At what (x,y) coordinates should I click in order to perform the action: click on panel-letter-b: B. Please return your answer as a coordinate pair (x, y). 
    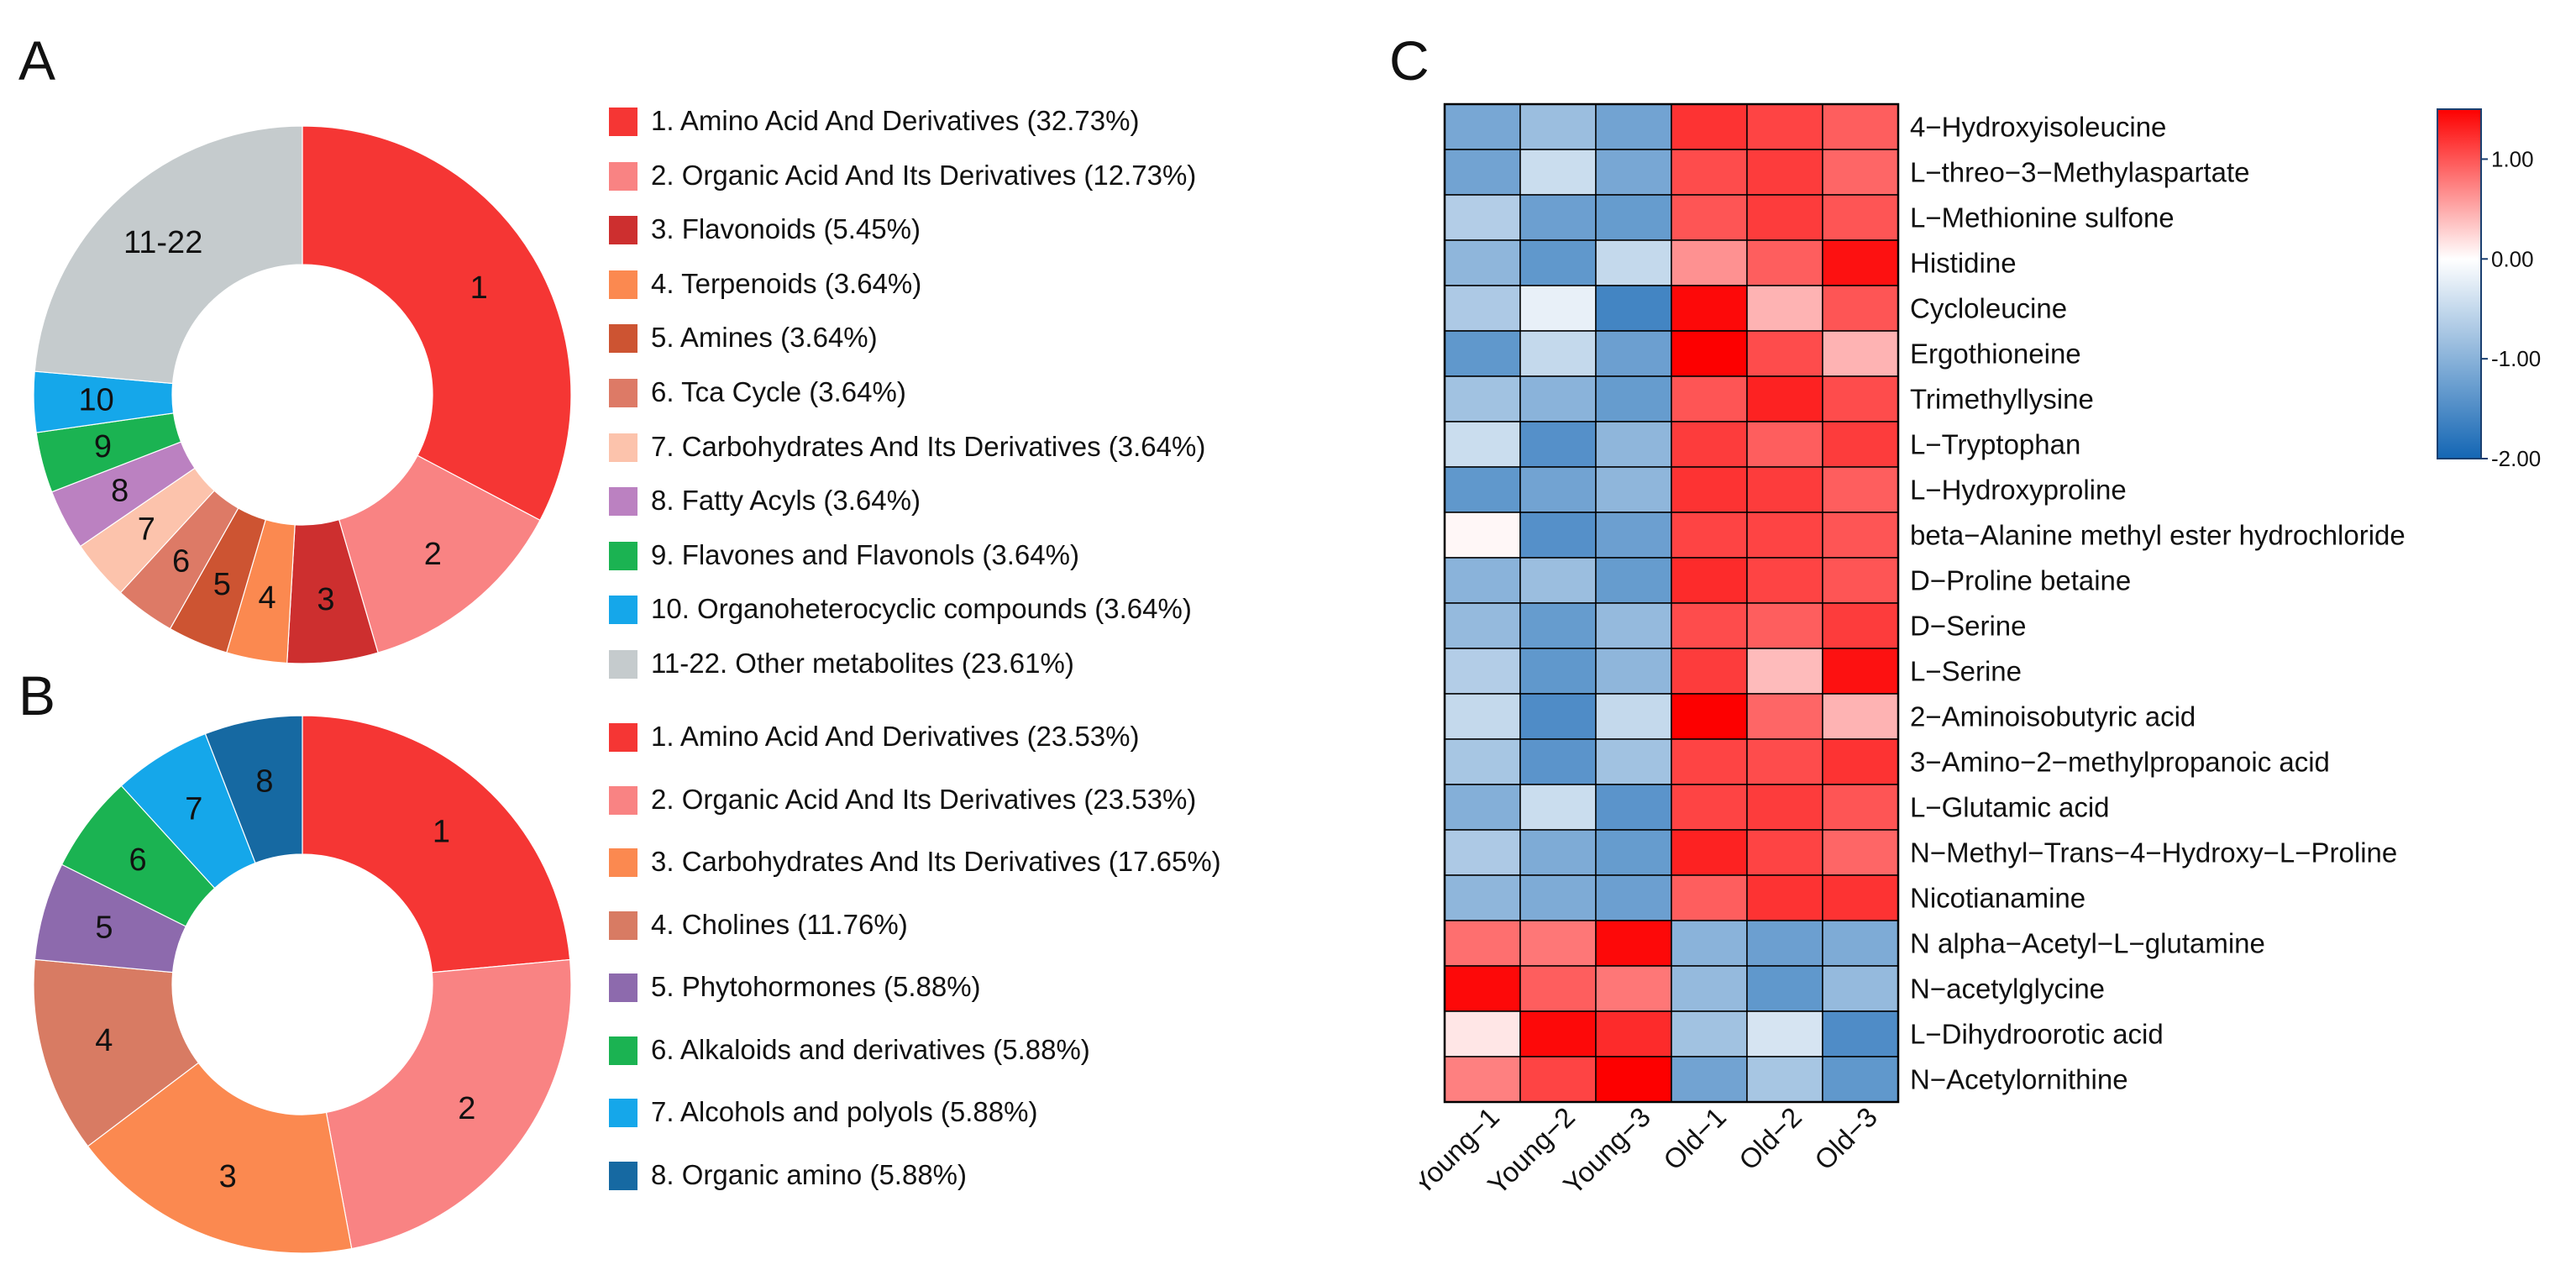
    Looking at the image, I should click on (37, 695).